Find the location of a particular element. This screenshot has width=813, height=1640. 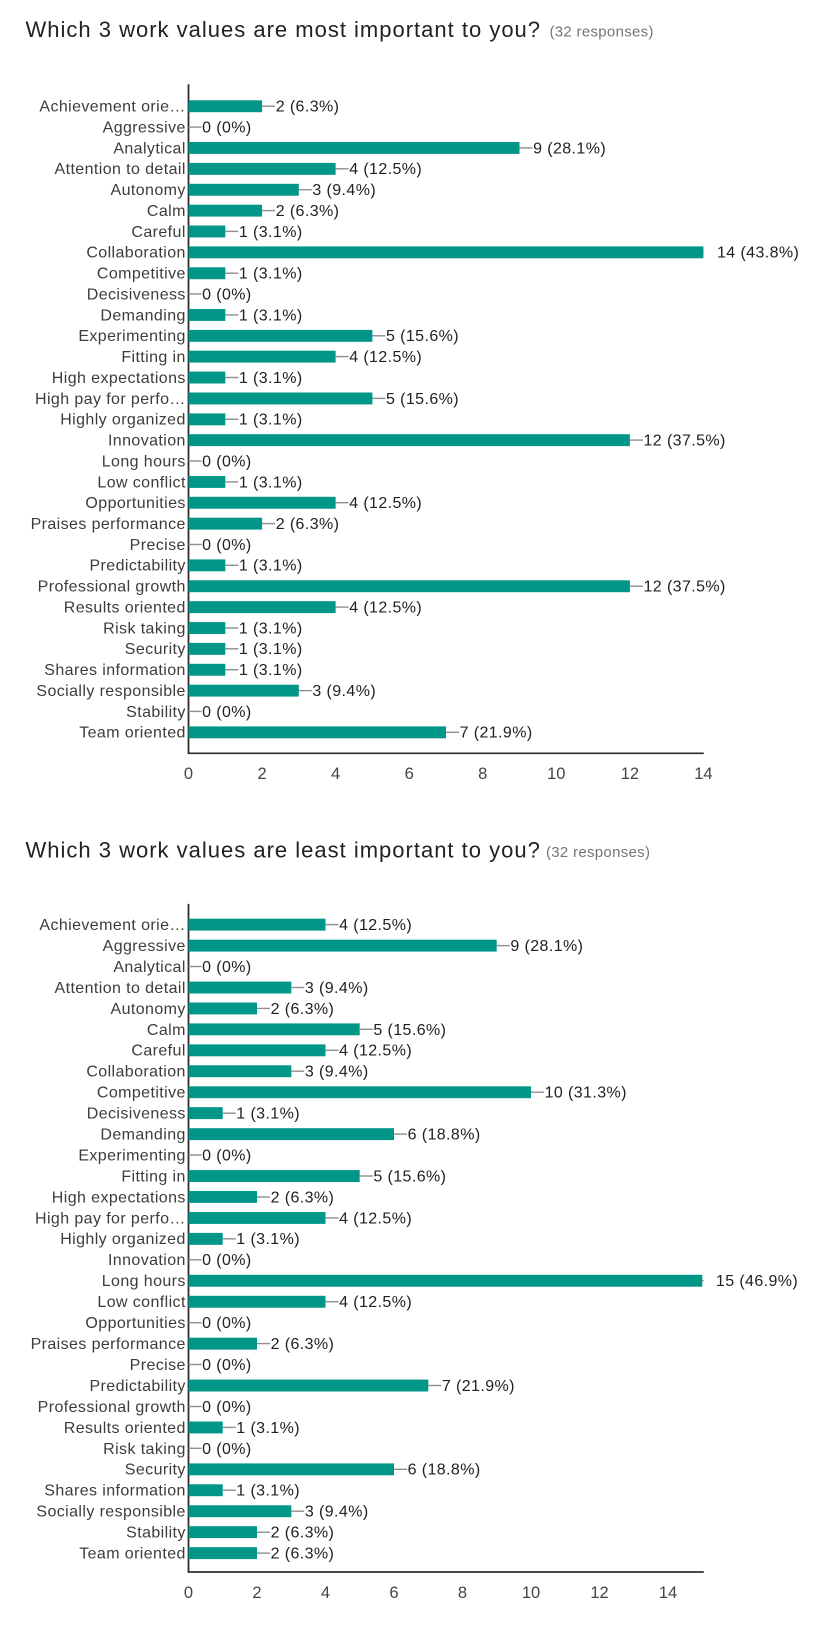

svg-text: Demanding is located at coordinates (142, 1135).